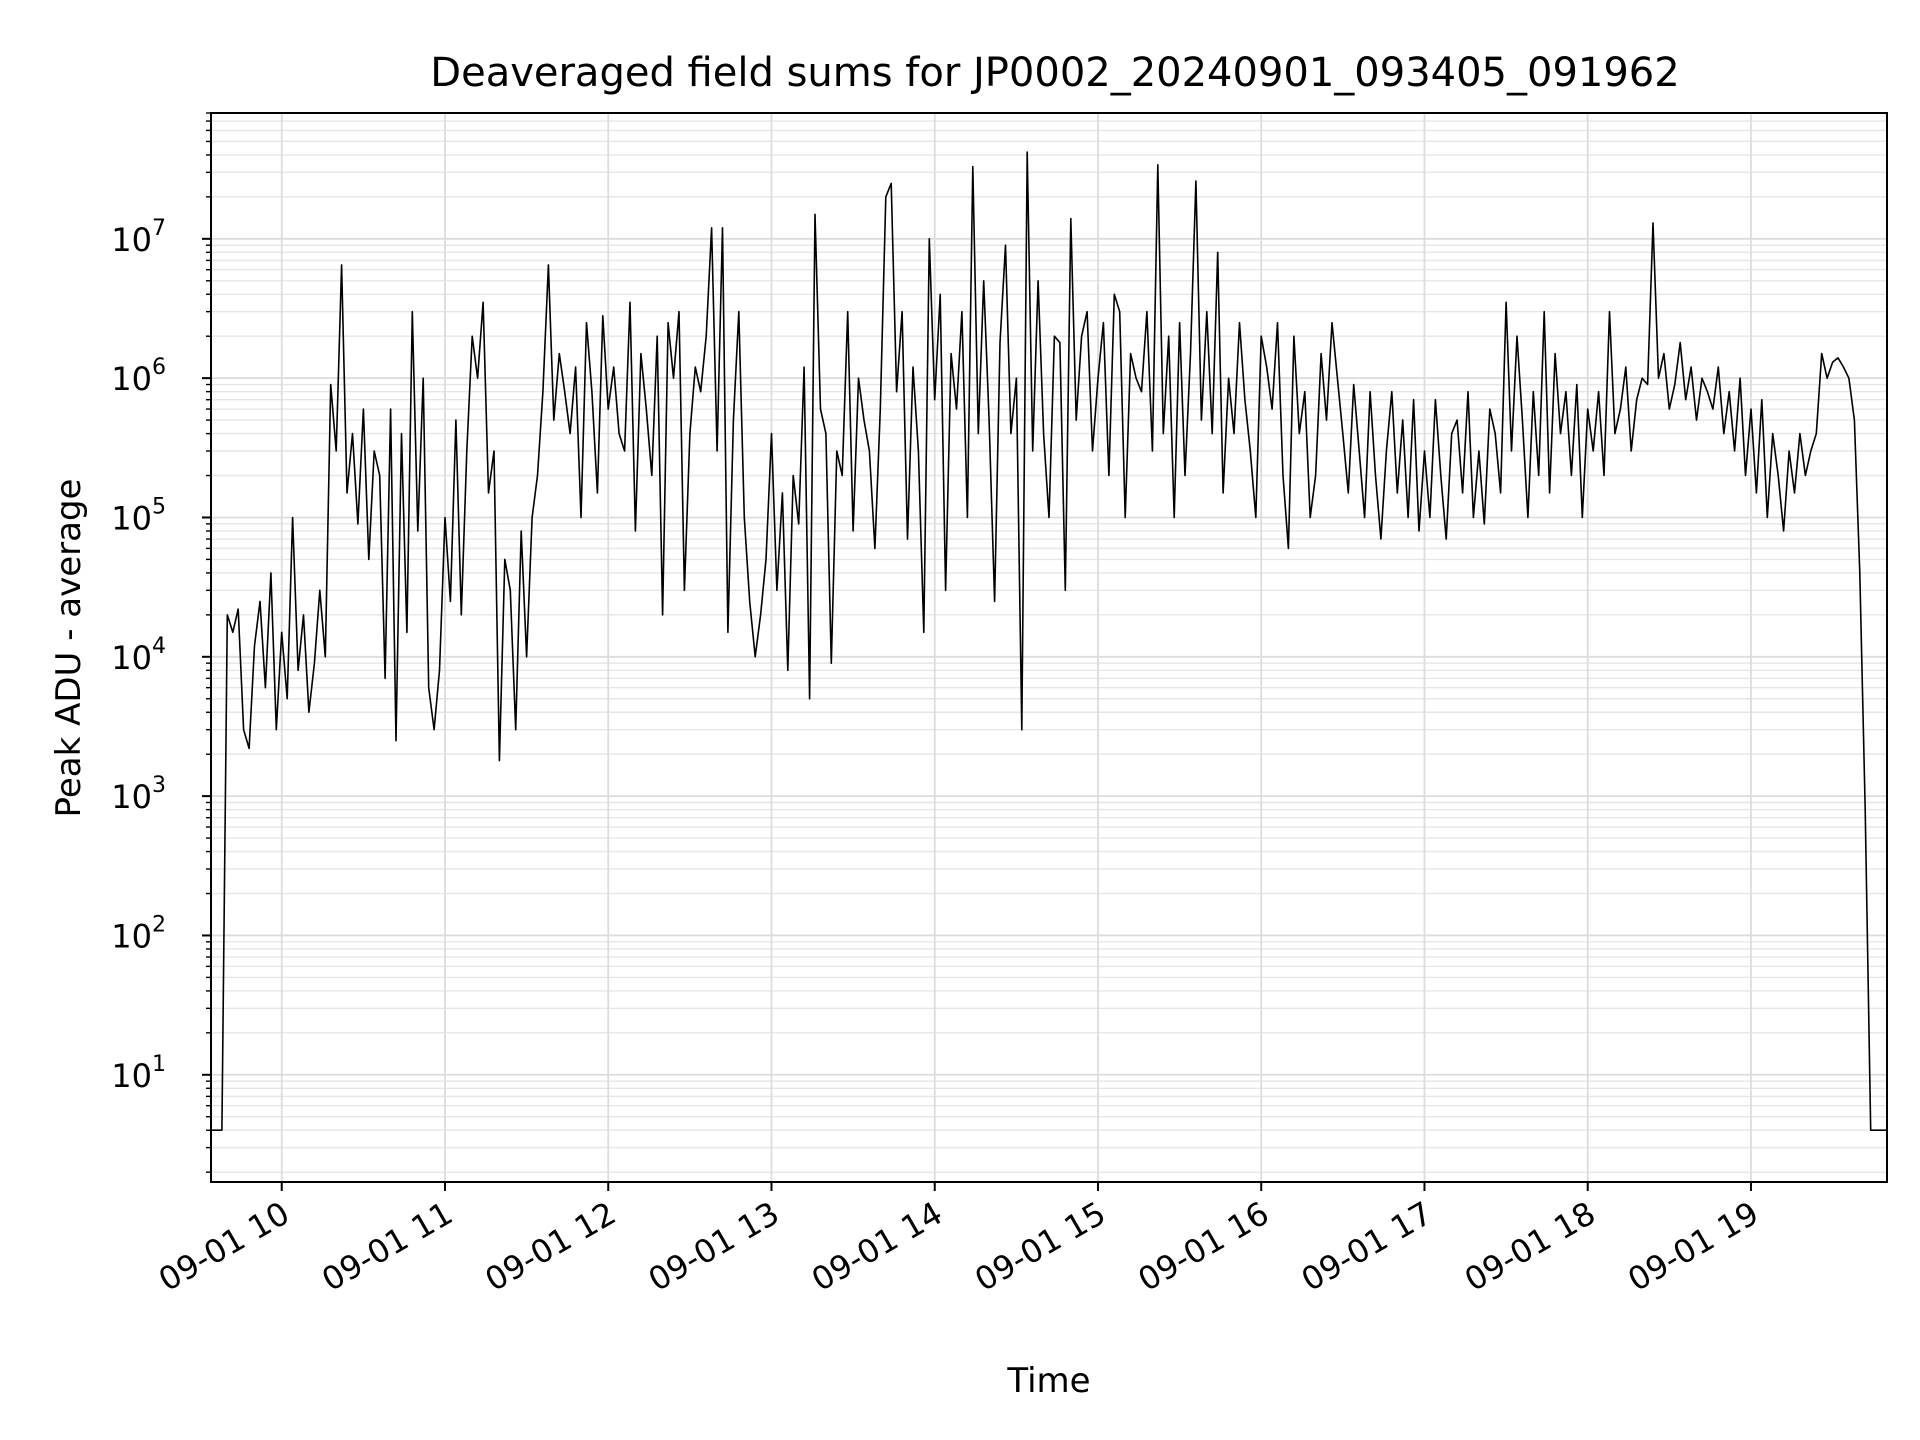 This screenshot has height=1440, width=1920. I want to click on x-axis-label: Time, so click(1048, 1381).